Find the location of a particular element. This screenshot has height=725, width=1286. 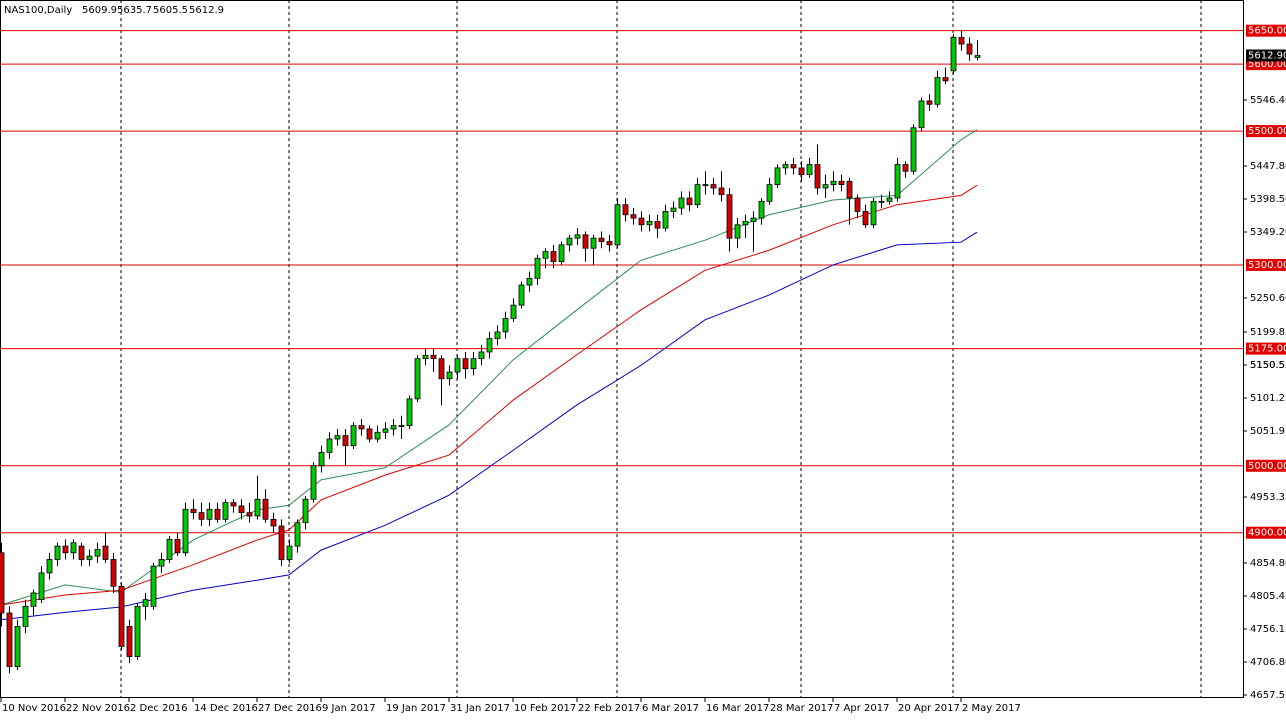

x-tick-label: 16 Mar 2017 is located at coordinates (737, 708).